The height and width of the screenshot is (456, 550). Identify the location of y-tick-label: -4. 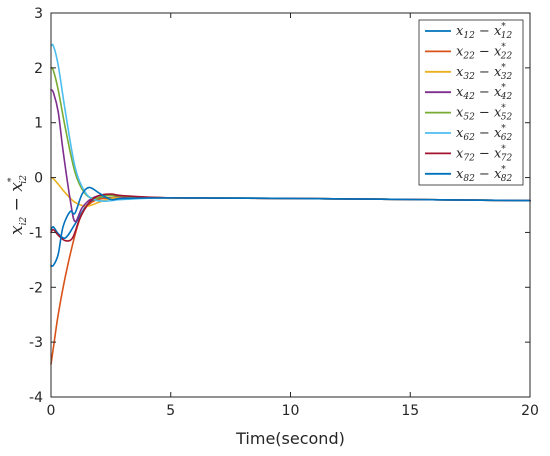
(36, 398).